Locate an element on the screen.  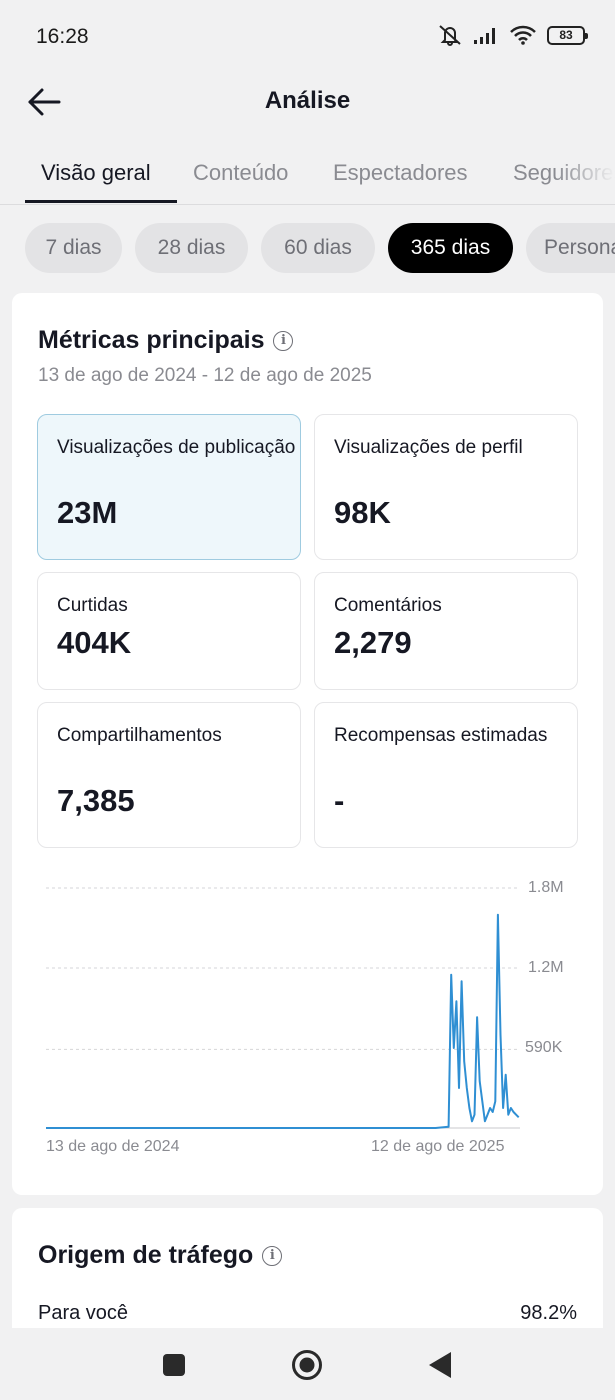
signal-icon is located at coordinates (484, 36).